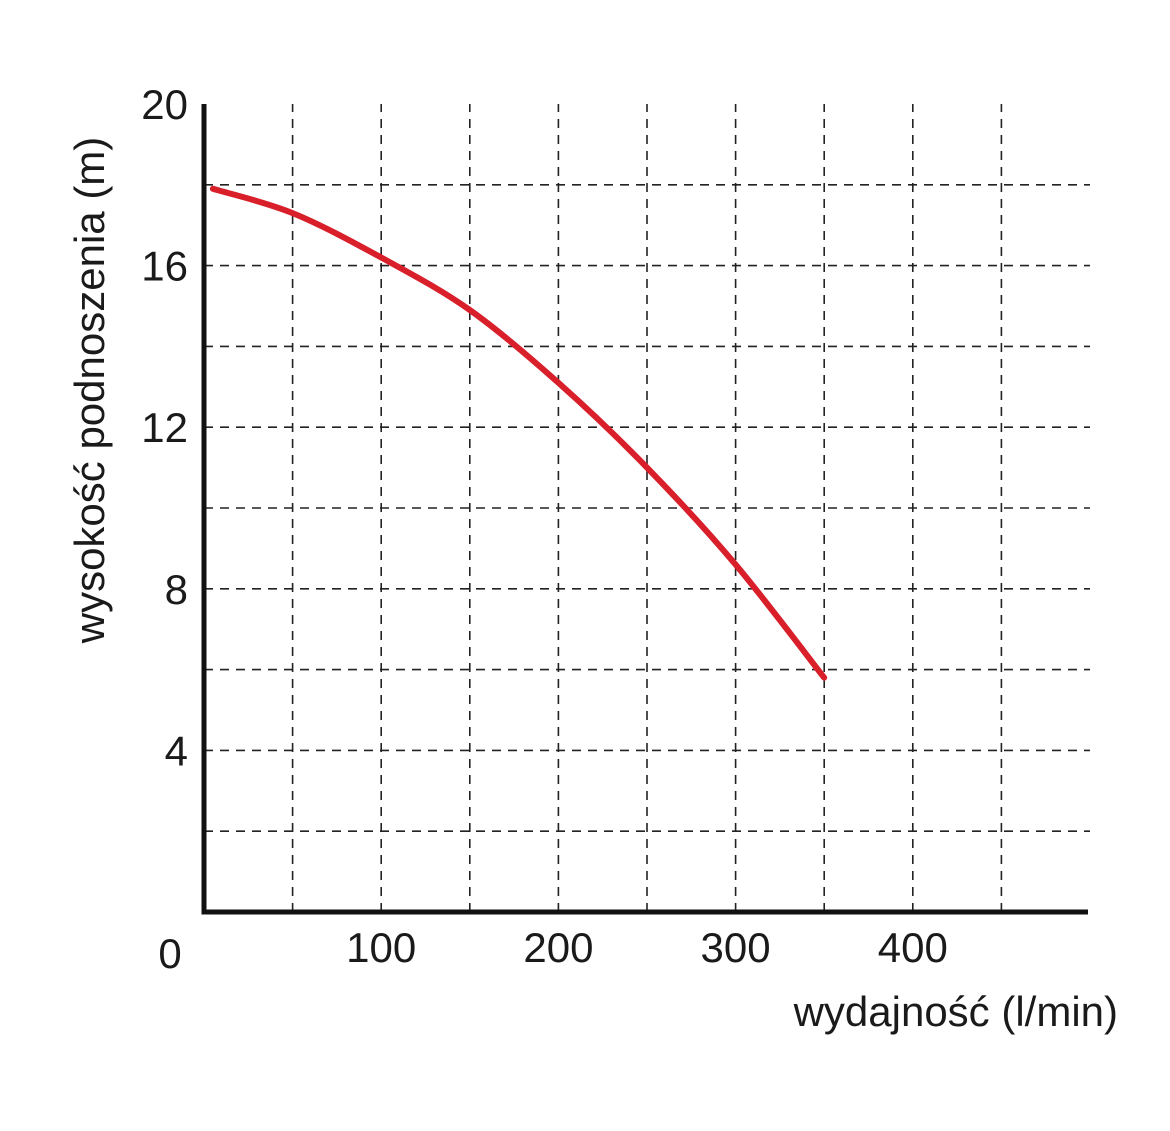 This screenshot has height=1131, width=1170. What do you see at coordinates (164, 104) in the screenshot?
I see `y-tick-label: 20` at bounding box center [164, 104].